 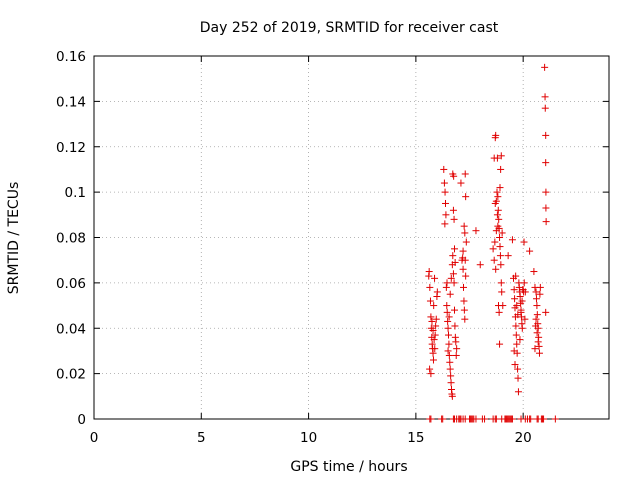 I want to click on y-tick-label: 0.16, so click(x=71, y=57).